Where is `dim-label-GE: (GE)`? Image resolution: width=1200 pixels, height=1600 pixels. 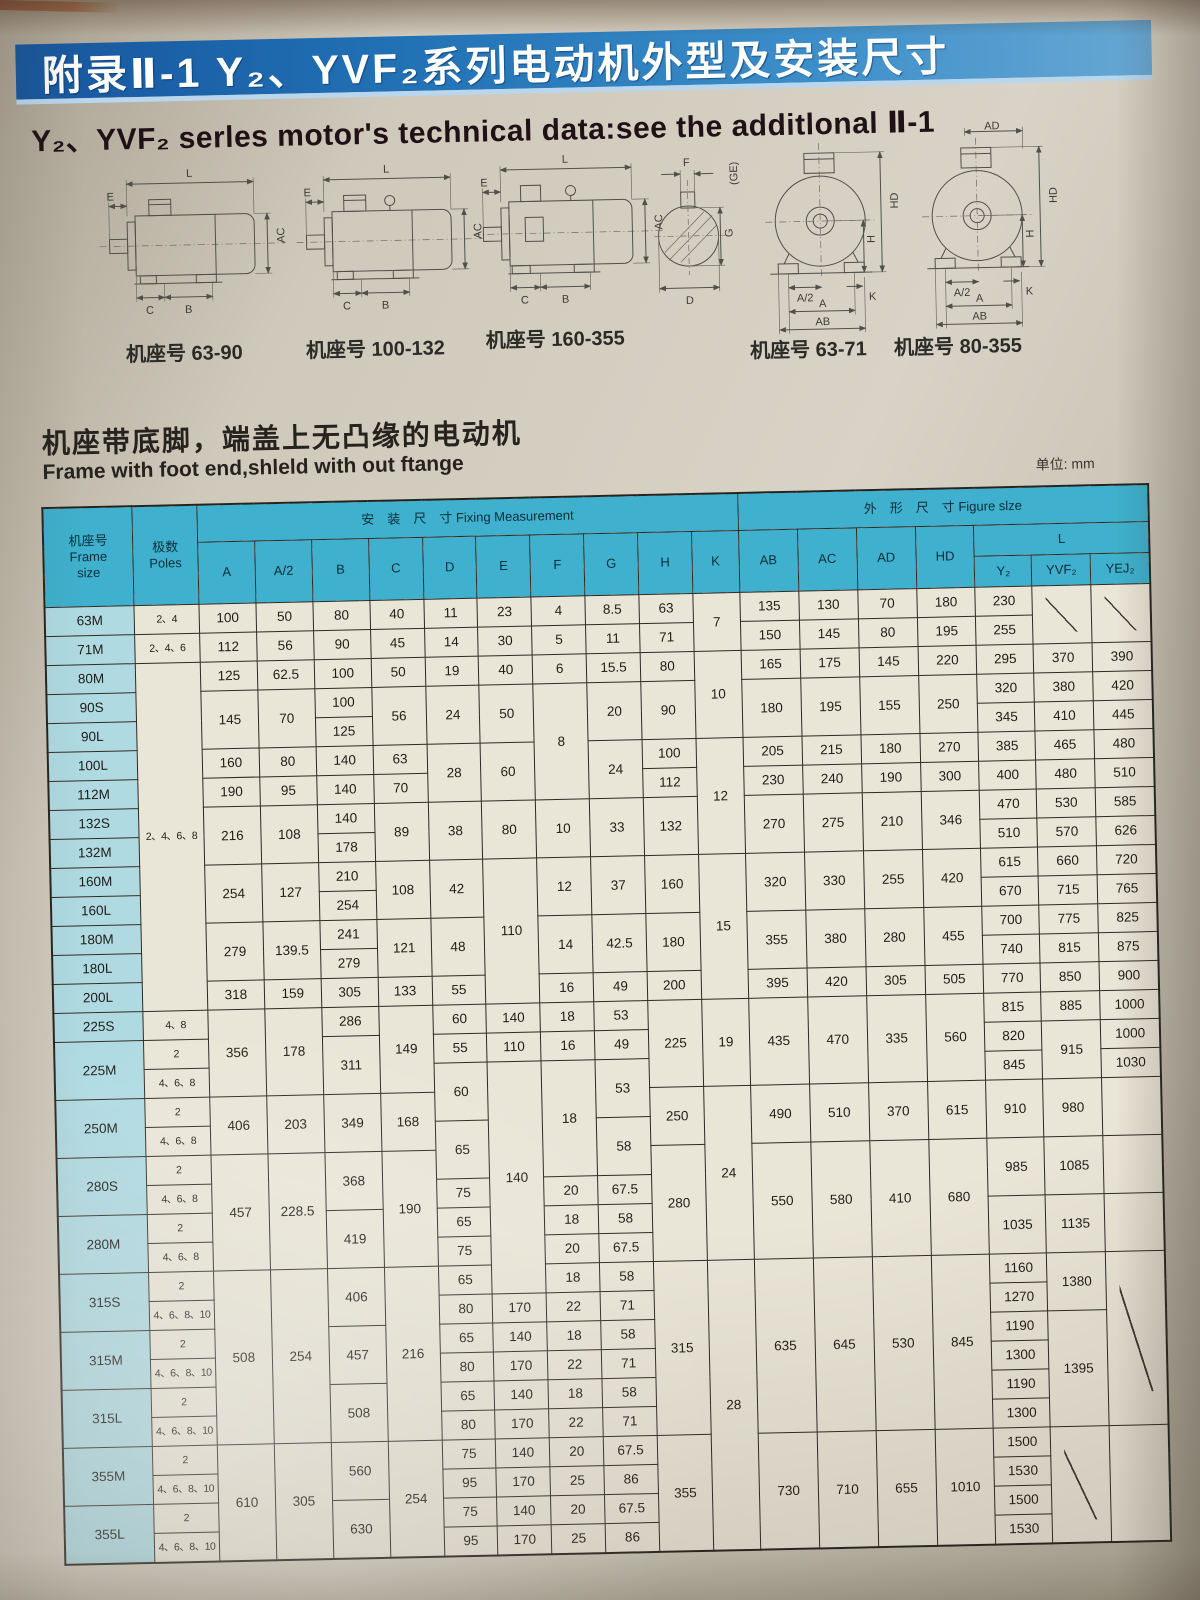
dim-label-GE: (GE) is located at coordinates (734, 173).